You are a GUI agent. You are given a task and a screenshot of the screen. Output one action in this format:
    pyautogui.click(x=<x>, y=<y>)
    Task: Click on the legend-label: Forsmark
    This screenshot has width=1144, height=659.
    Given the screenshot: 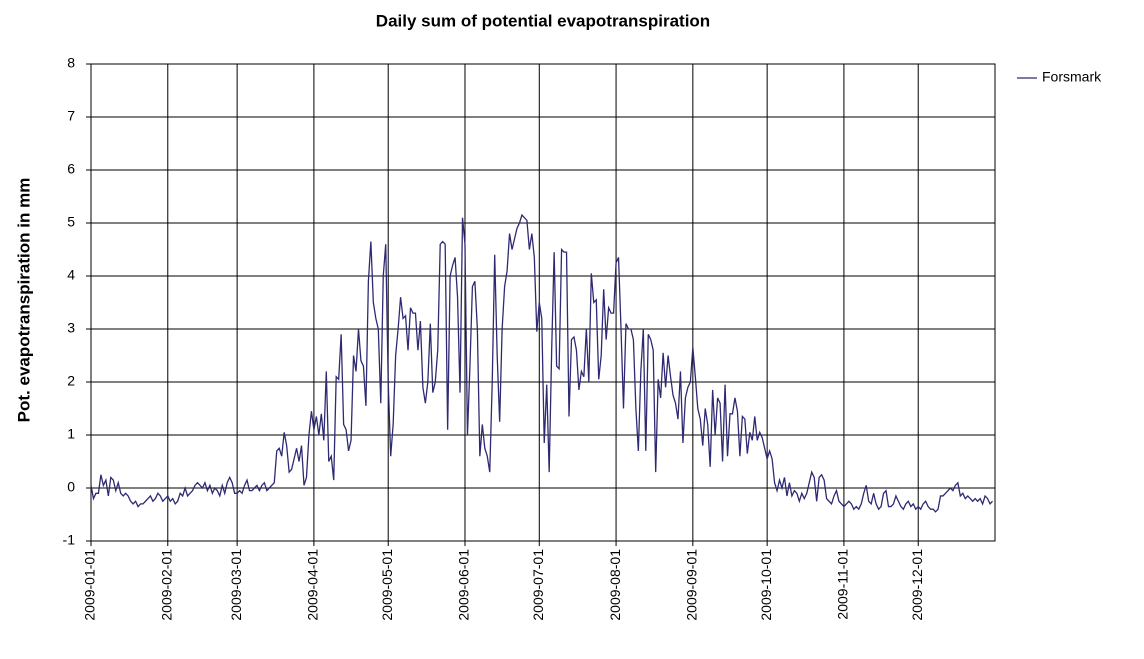 What is the action you would take?
    pyautogui.click(x=1072, y=77)
    